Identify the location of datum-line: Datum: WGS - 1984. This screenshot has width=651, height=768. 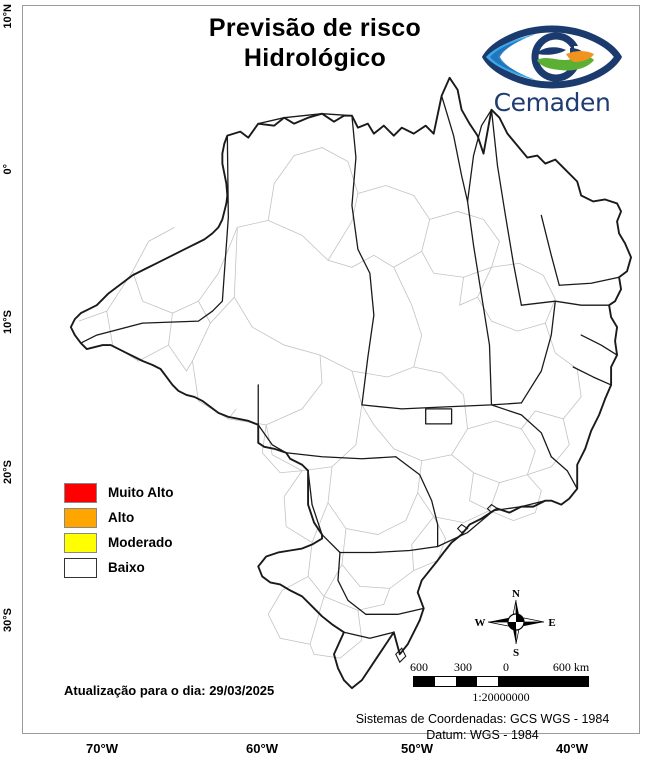
(482, 734).